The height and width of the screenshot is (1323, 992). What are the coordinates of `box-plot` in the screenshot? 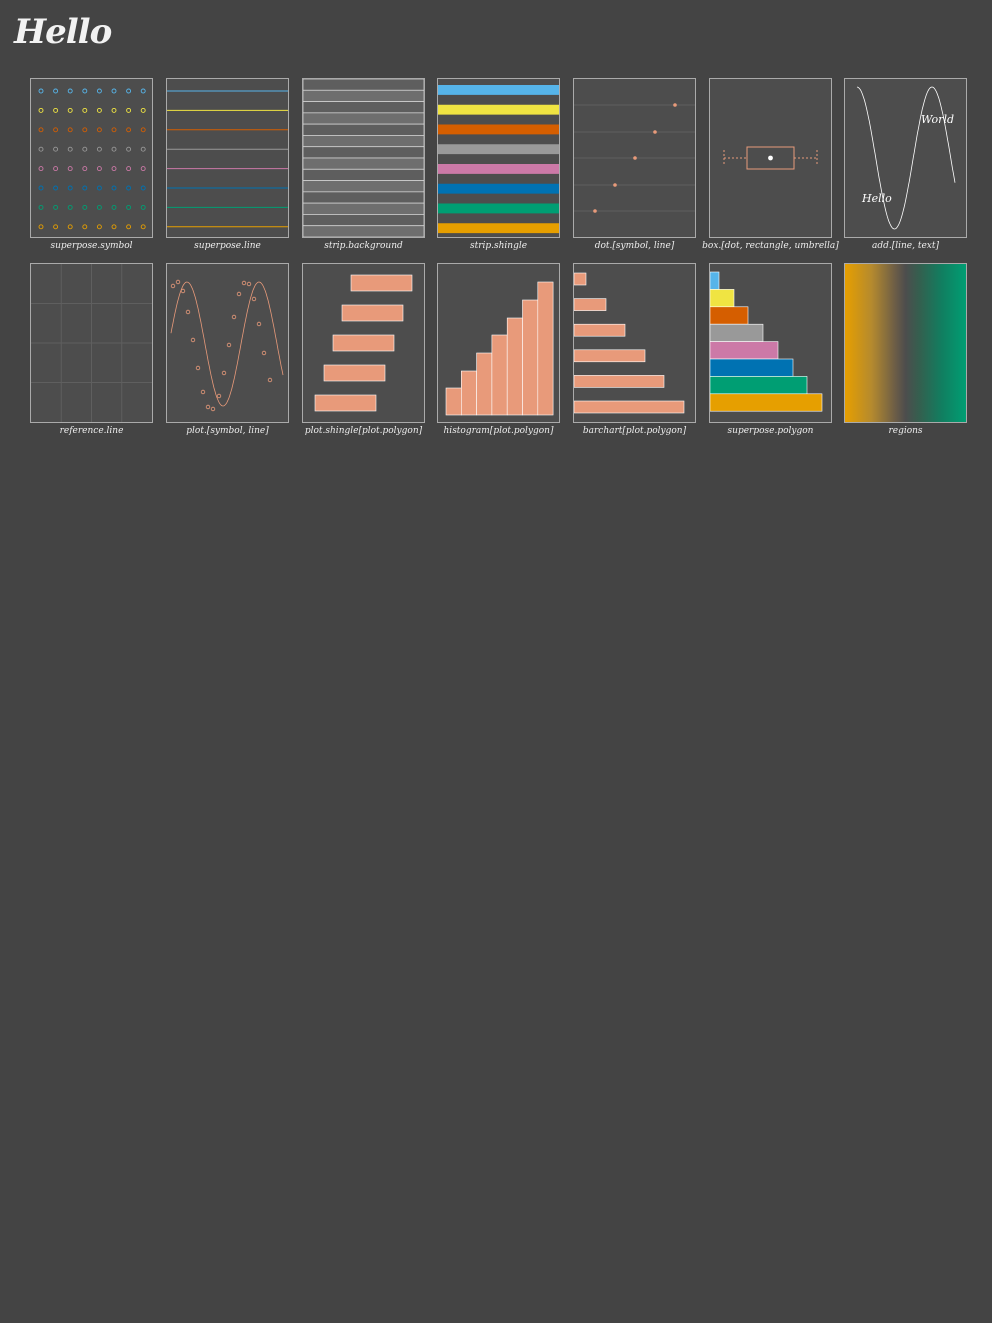 It's located at (770, 158).